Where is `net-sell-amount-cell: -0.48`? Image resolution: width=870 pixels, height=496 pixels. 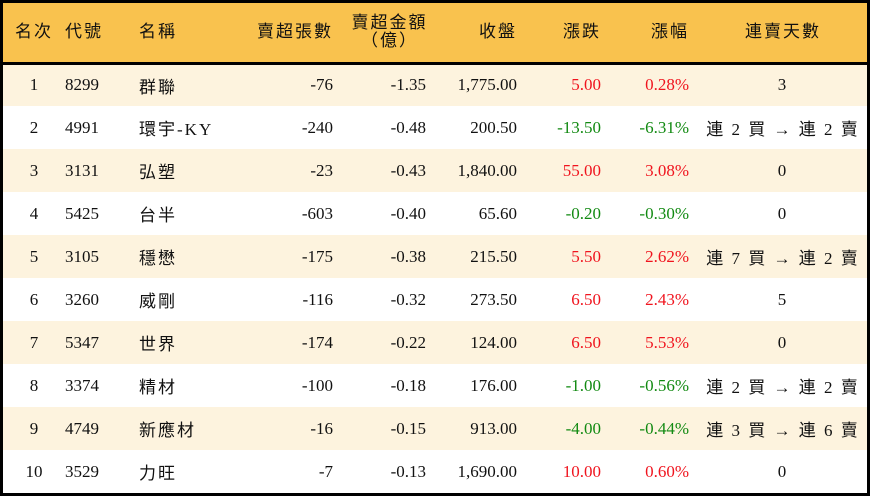 net-sell-amount-cell: -0.48 is located at coordinates (408, 127).